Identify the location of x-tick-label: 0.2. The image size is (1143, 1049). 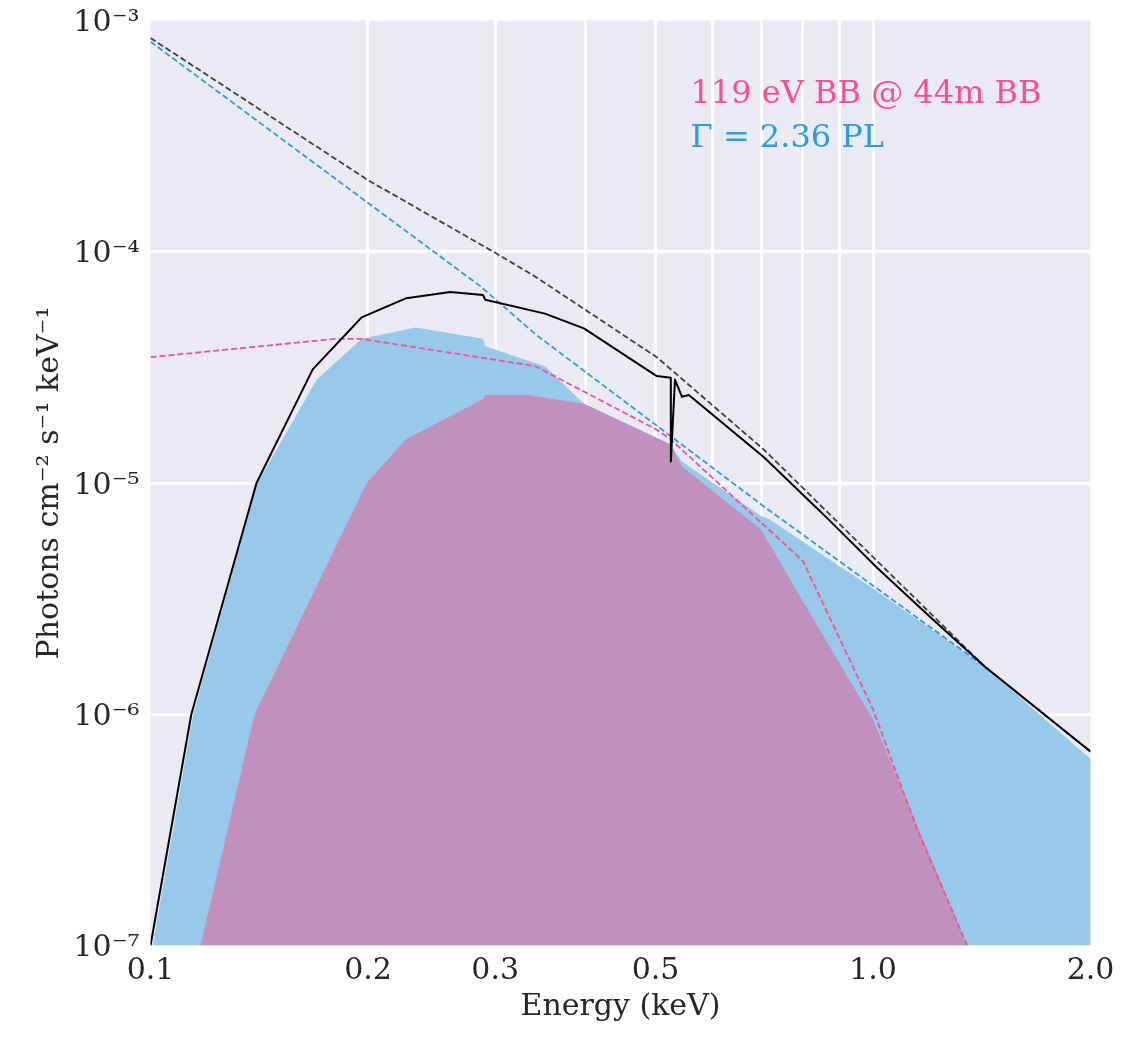
(368, 968).